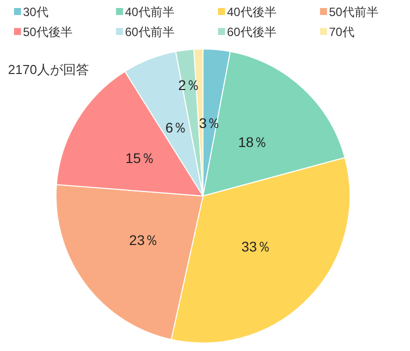  What do you see at coordinates (256, 246) in the screenshot?
I see `data-label: 33％` at bounding box center [256, 246].